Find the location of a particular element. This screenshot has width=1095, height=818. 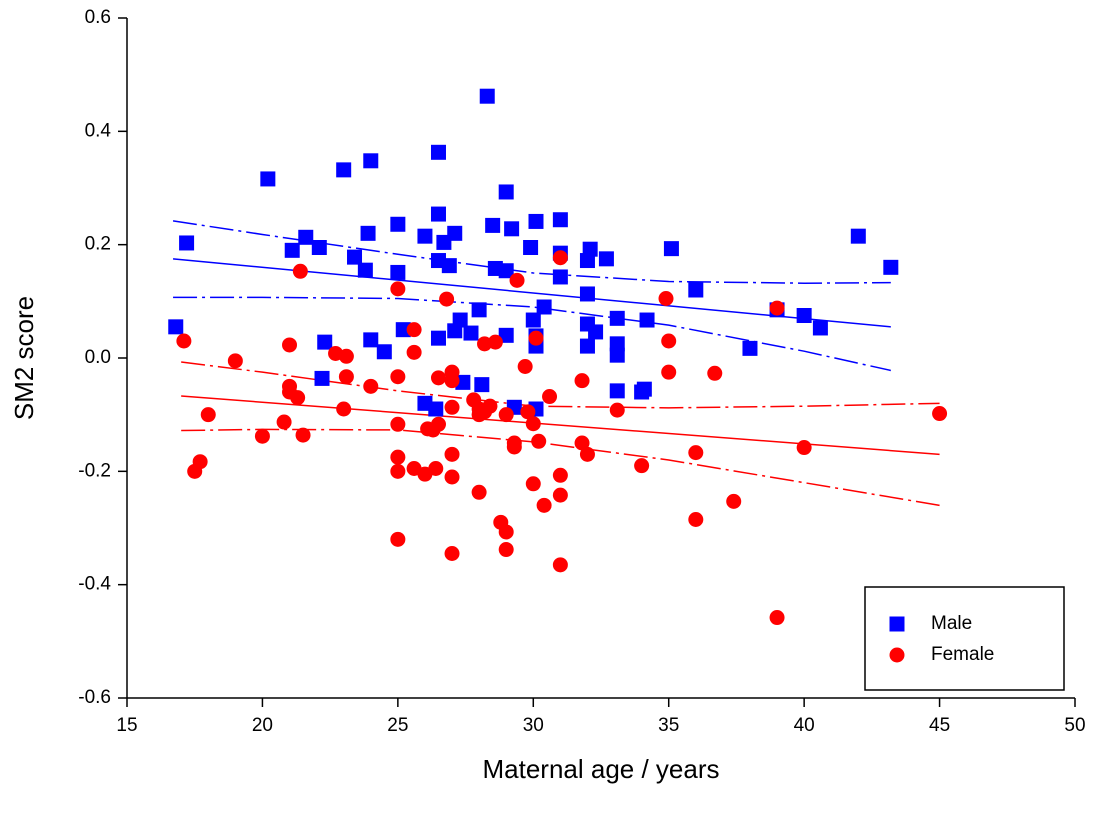

x-tick-label: 25 is located at coordinates (397, 725).